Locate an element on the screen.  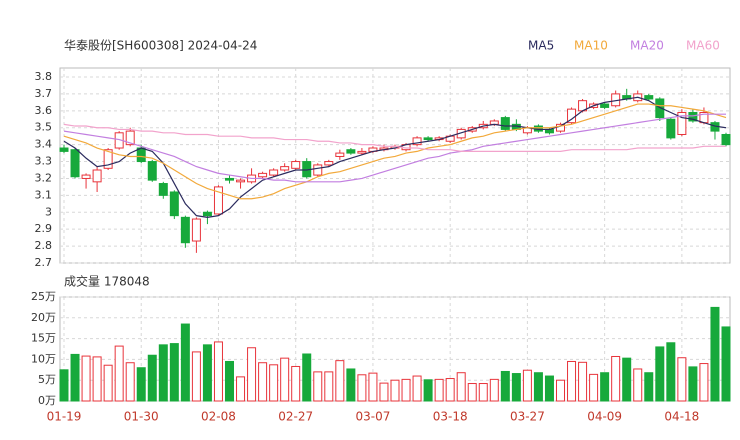
x-tick-label: 03-27 is located at coordinates (527, 417).